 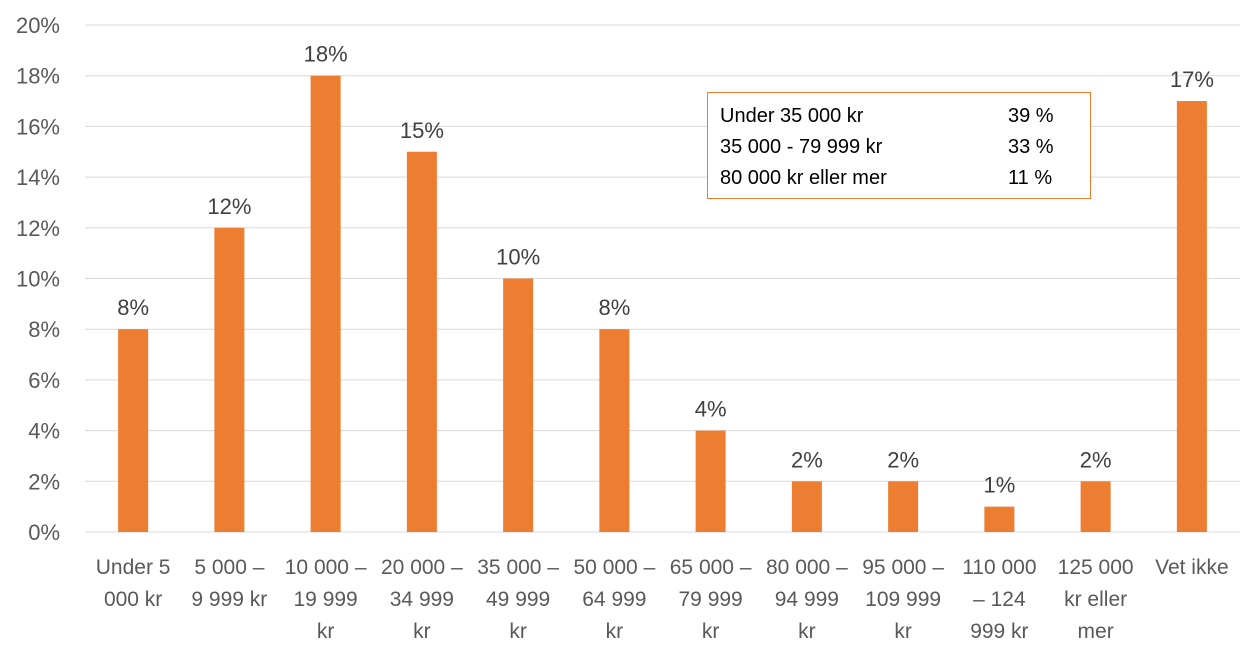 I want to click on x-category-label: 10 000 – 19 999 kr, so click(x=326, y=599).